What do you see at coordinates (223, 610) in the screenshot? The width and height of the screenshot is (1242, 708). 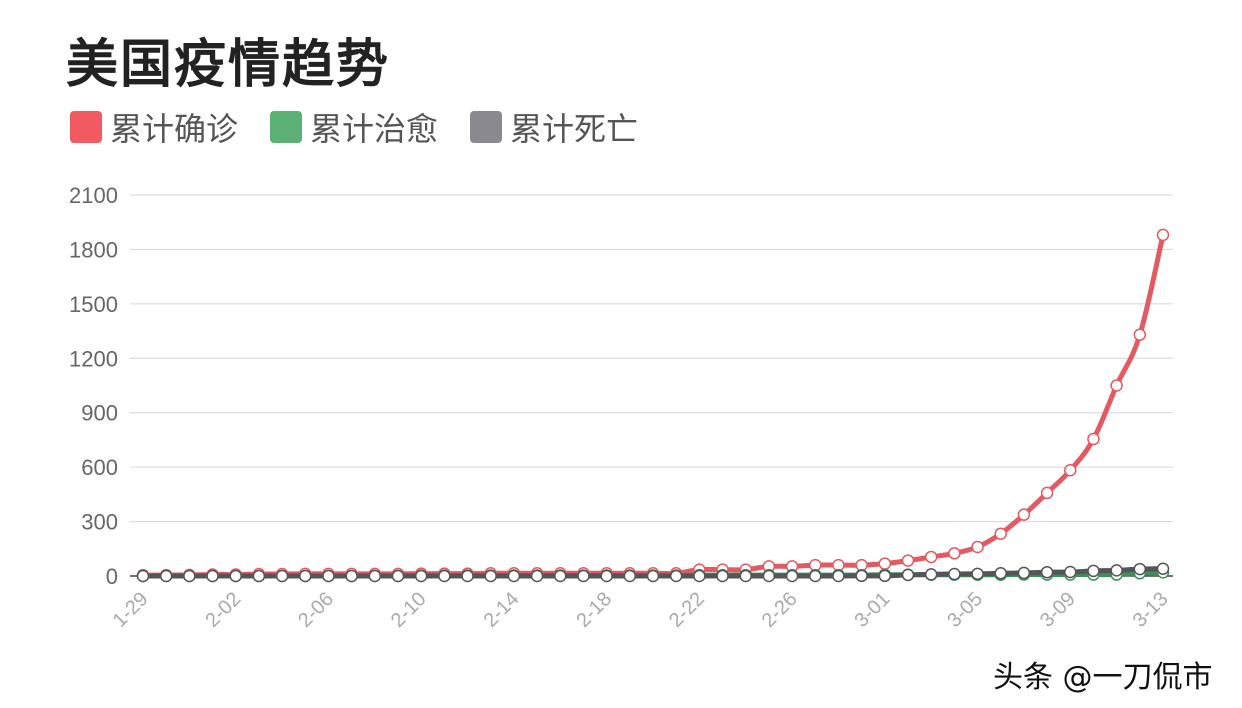 I see `x-tick-label: 2-02` at bounding box center [223, 610].